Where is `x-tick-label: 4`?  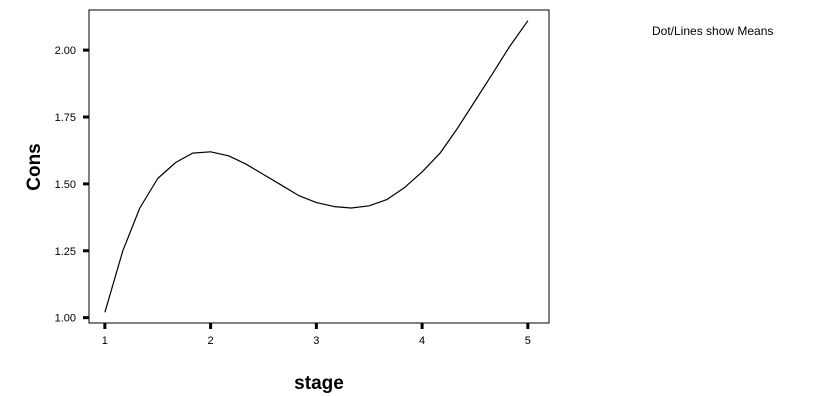
x-tick-label: 4 is located at coordinates (422, 341).